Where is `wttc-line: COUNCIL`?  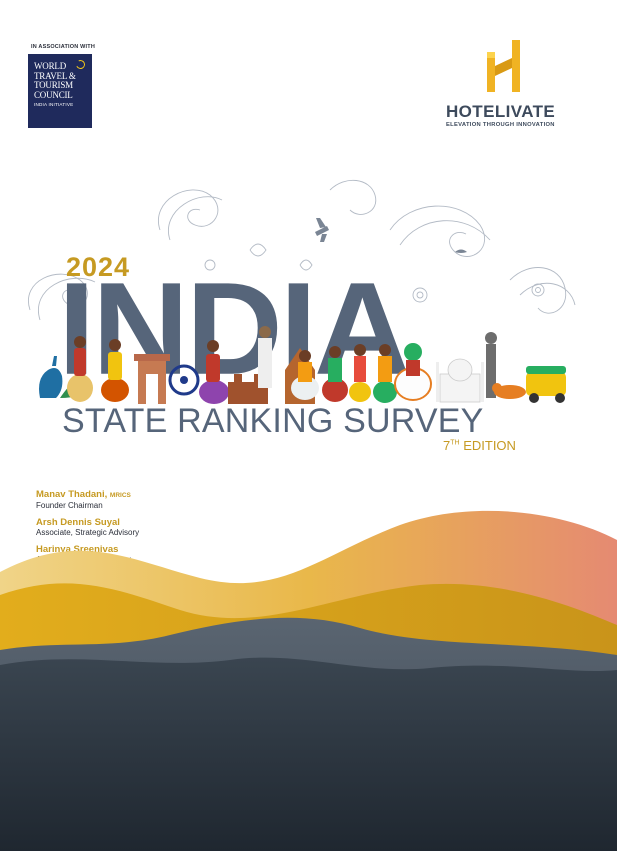 wttc-line: COUNCIL is located at coordinates (53, 94).